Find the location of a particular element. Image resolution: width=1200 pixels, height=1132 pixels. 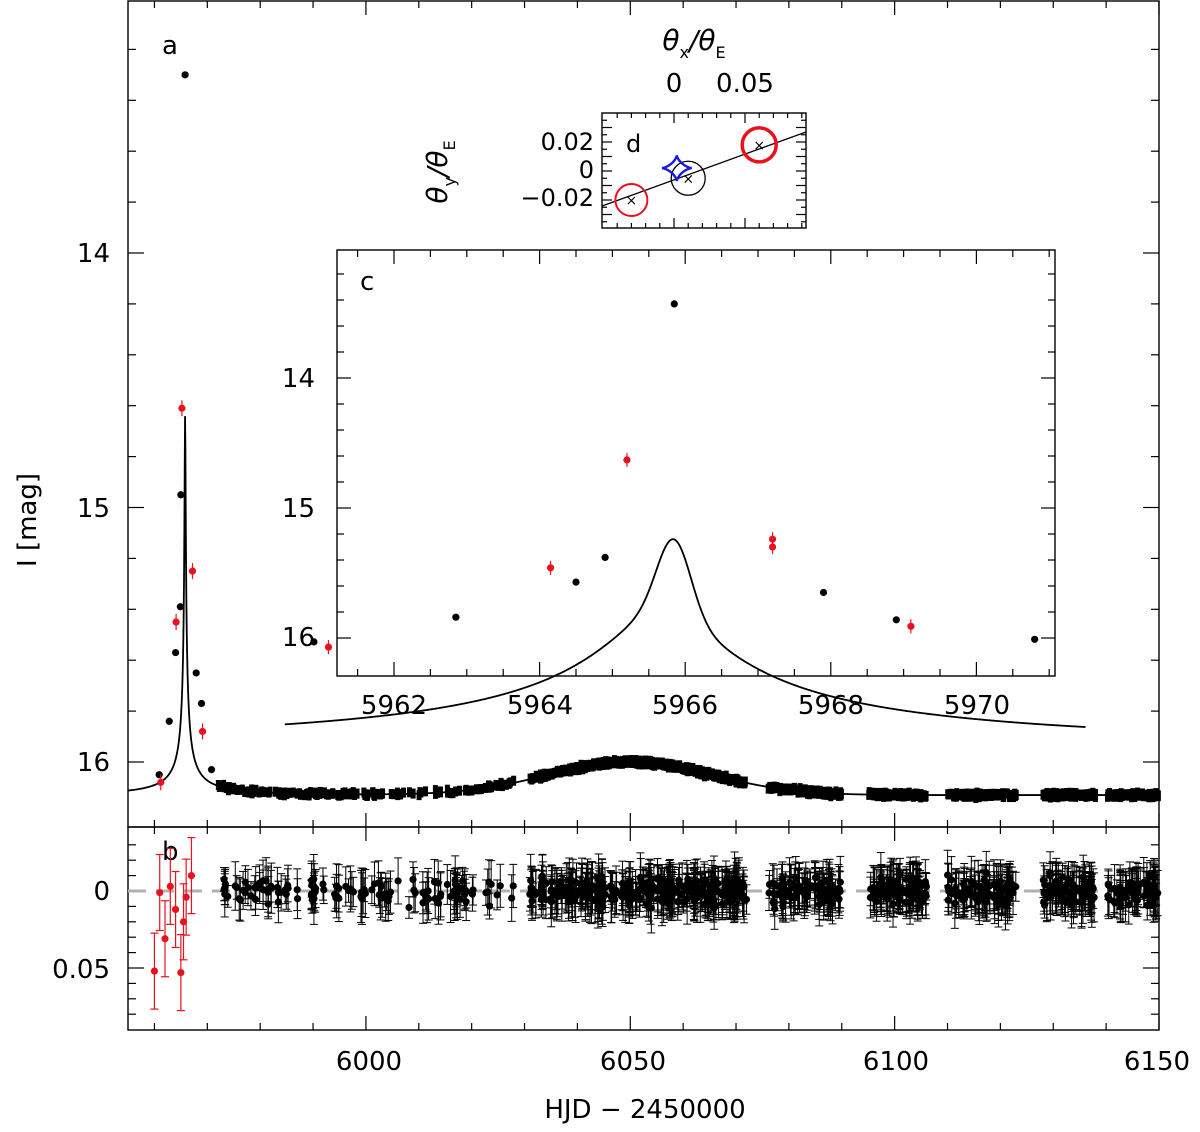

xtick-6000: 6000 is located at coordinates (369, 1062).